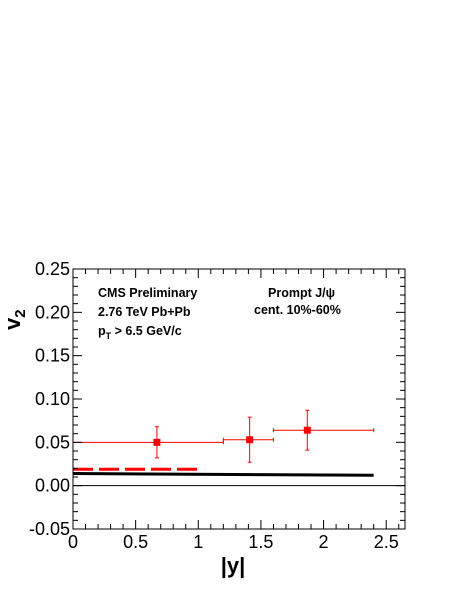 The width and height of the screenshot is (455, 589). What do you see at coordinates (238, 448) in the screenshot?
I see `chart-marks` at bounding box center [238, 448].